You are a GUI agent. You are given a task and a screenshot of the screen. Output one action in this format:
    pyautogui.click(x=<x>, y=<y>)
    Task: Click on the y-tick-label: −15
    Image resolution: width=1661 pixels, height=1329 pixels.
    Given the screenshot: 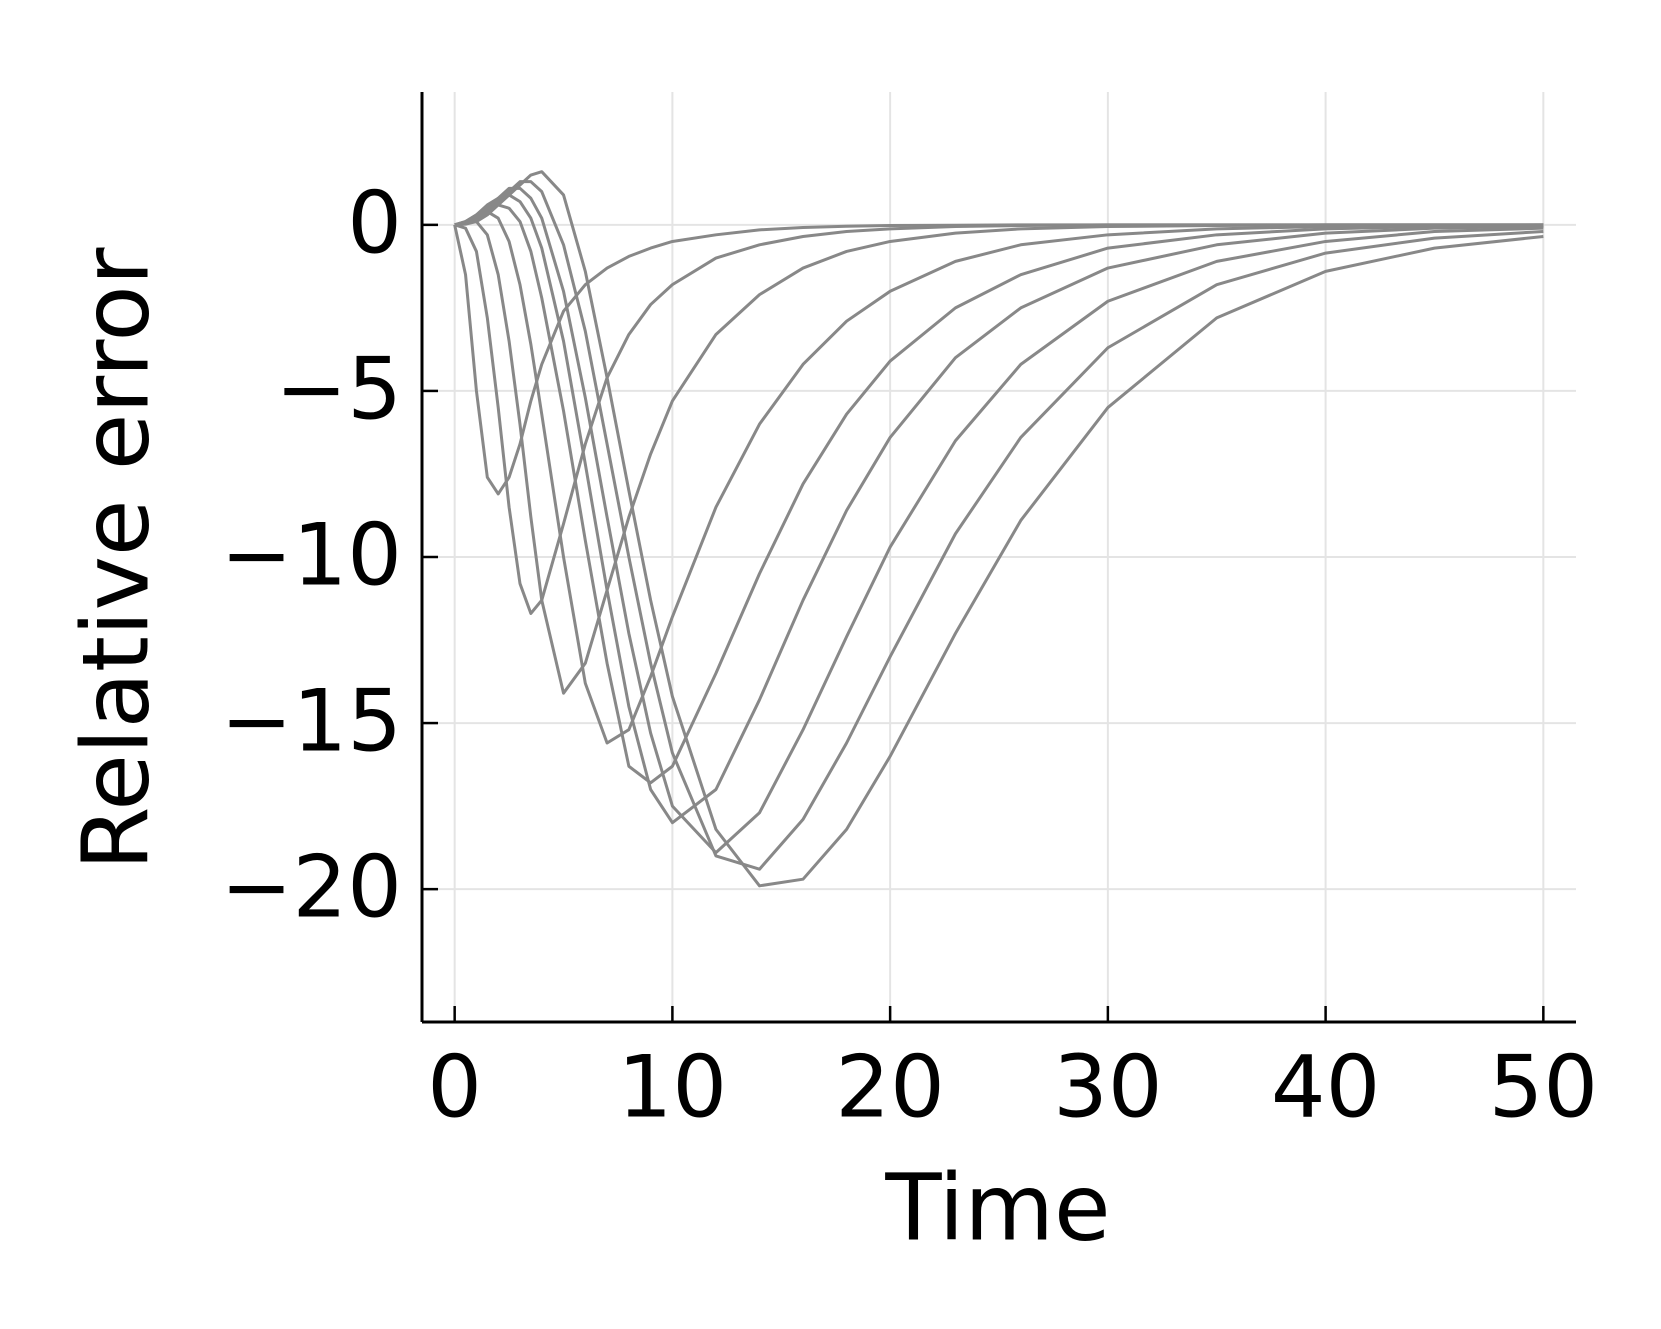 What is the action you would take?
    pyautogui.click(x=312, y=721)
    